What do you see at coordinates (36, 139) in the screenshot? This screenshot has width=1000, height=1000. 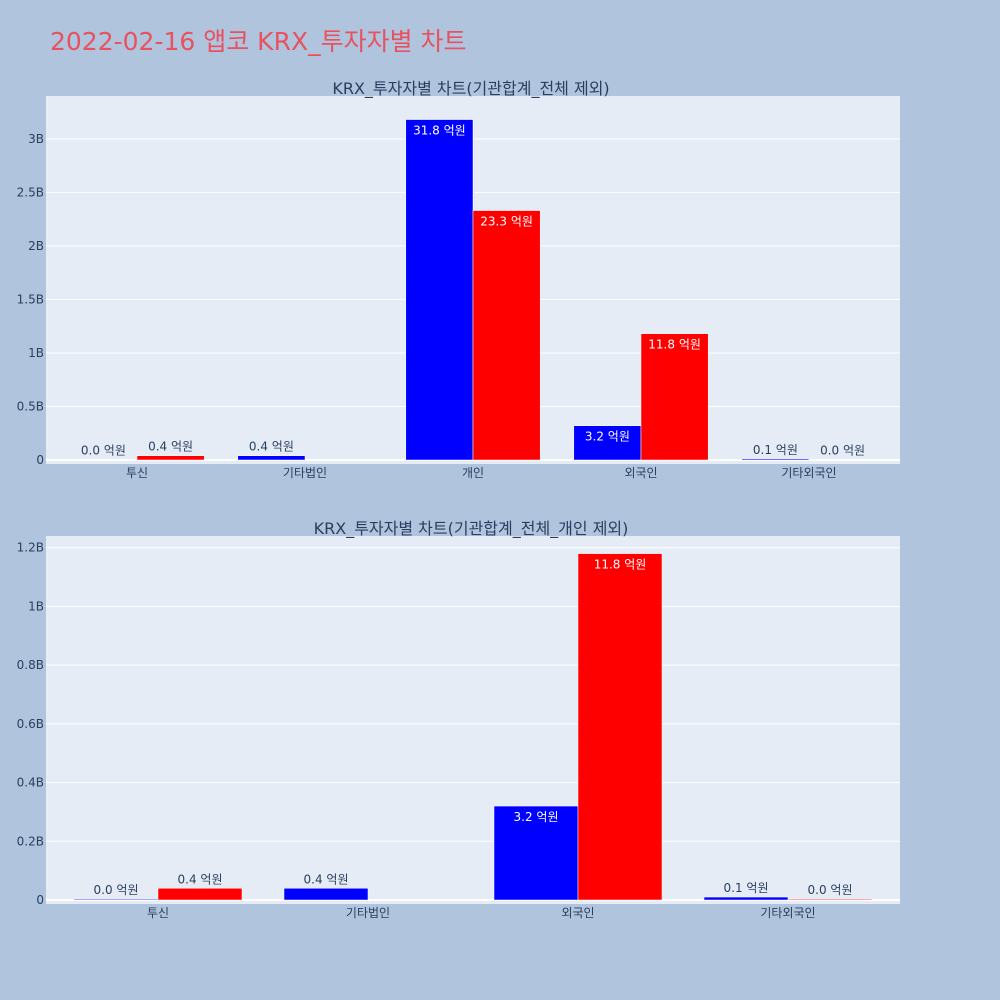 I see `y-tick-label: 3B` at bounding box center [36, 139].